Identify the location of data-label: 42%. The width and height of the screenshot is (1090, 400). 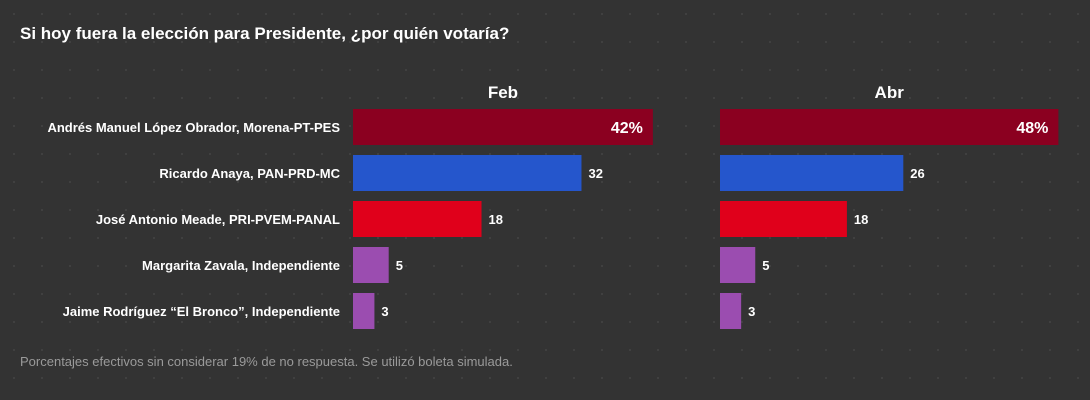
(627, 128).